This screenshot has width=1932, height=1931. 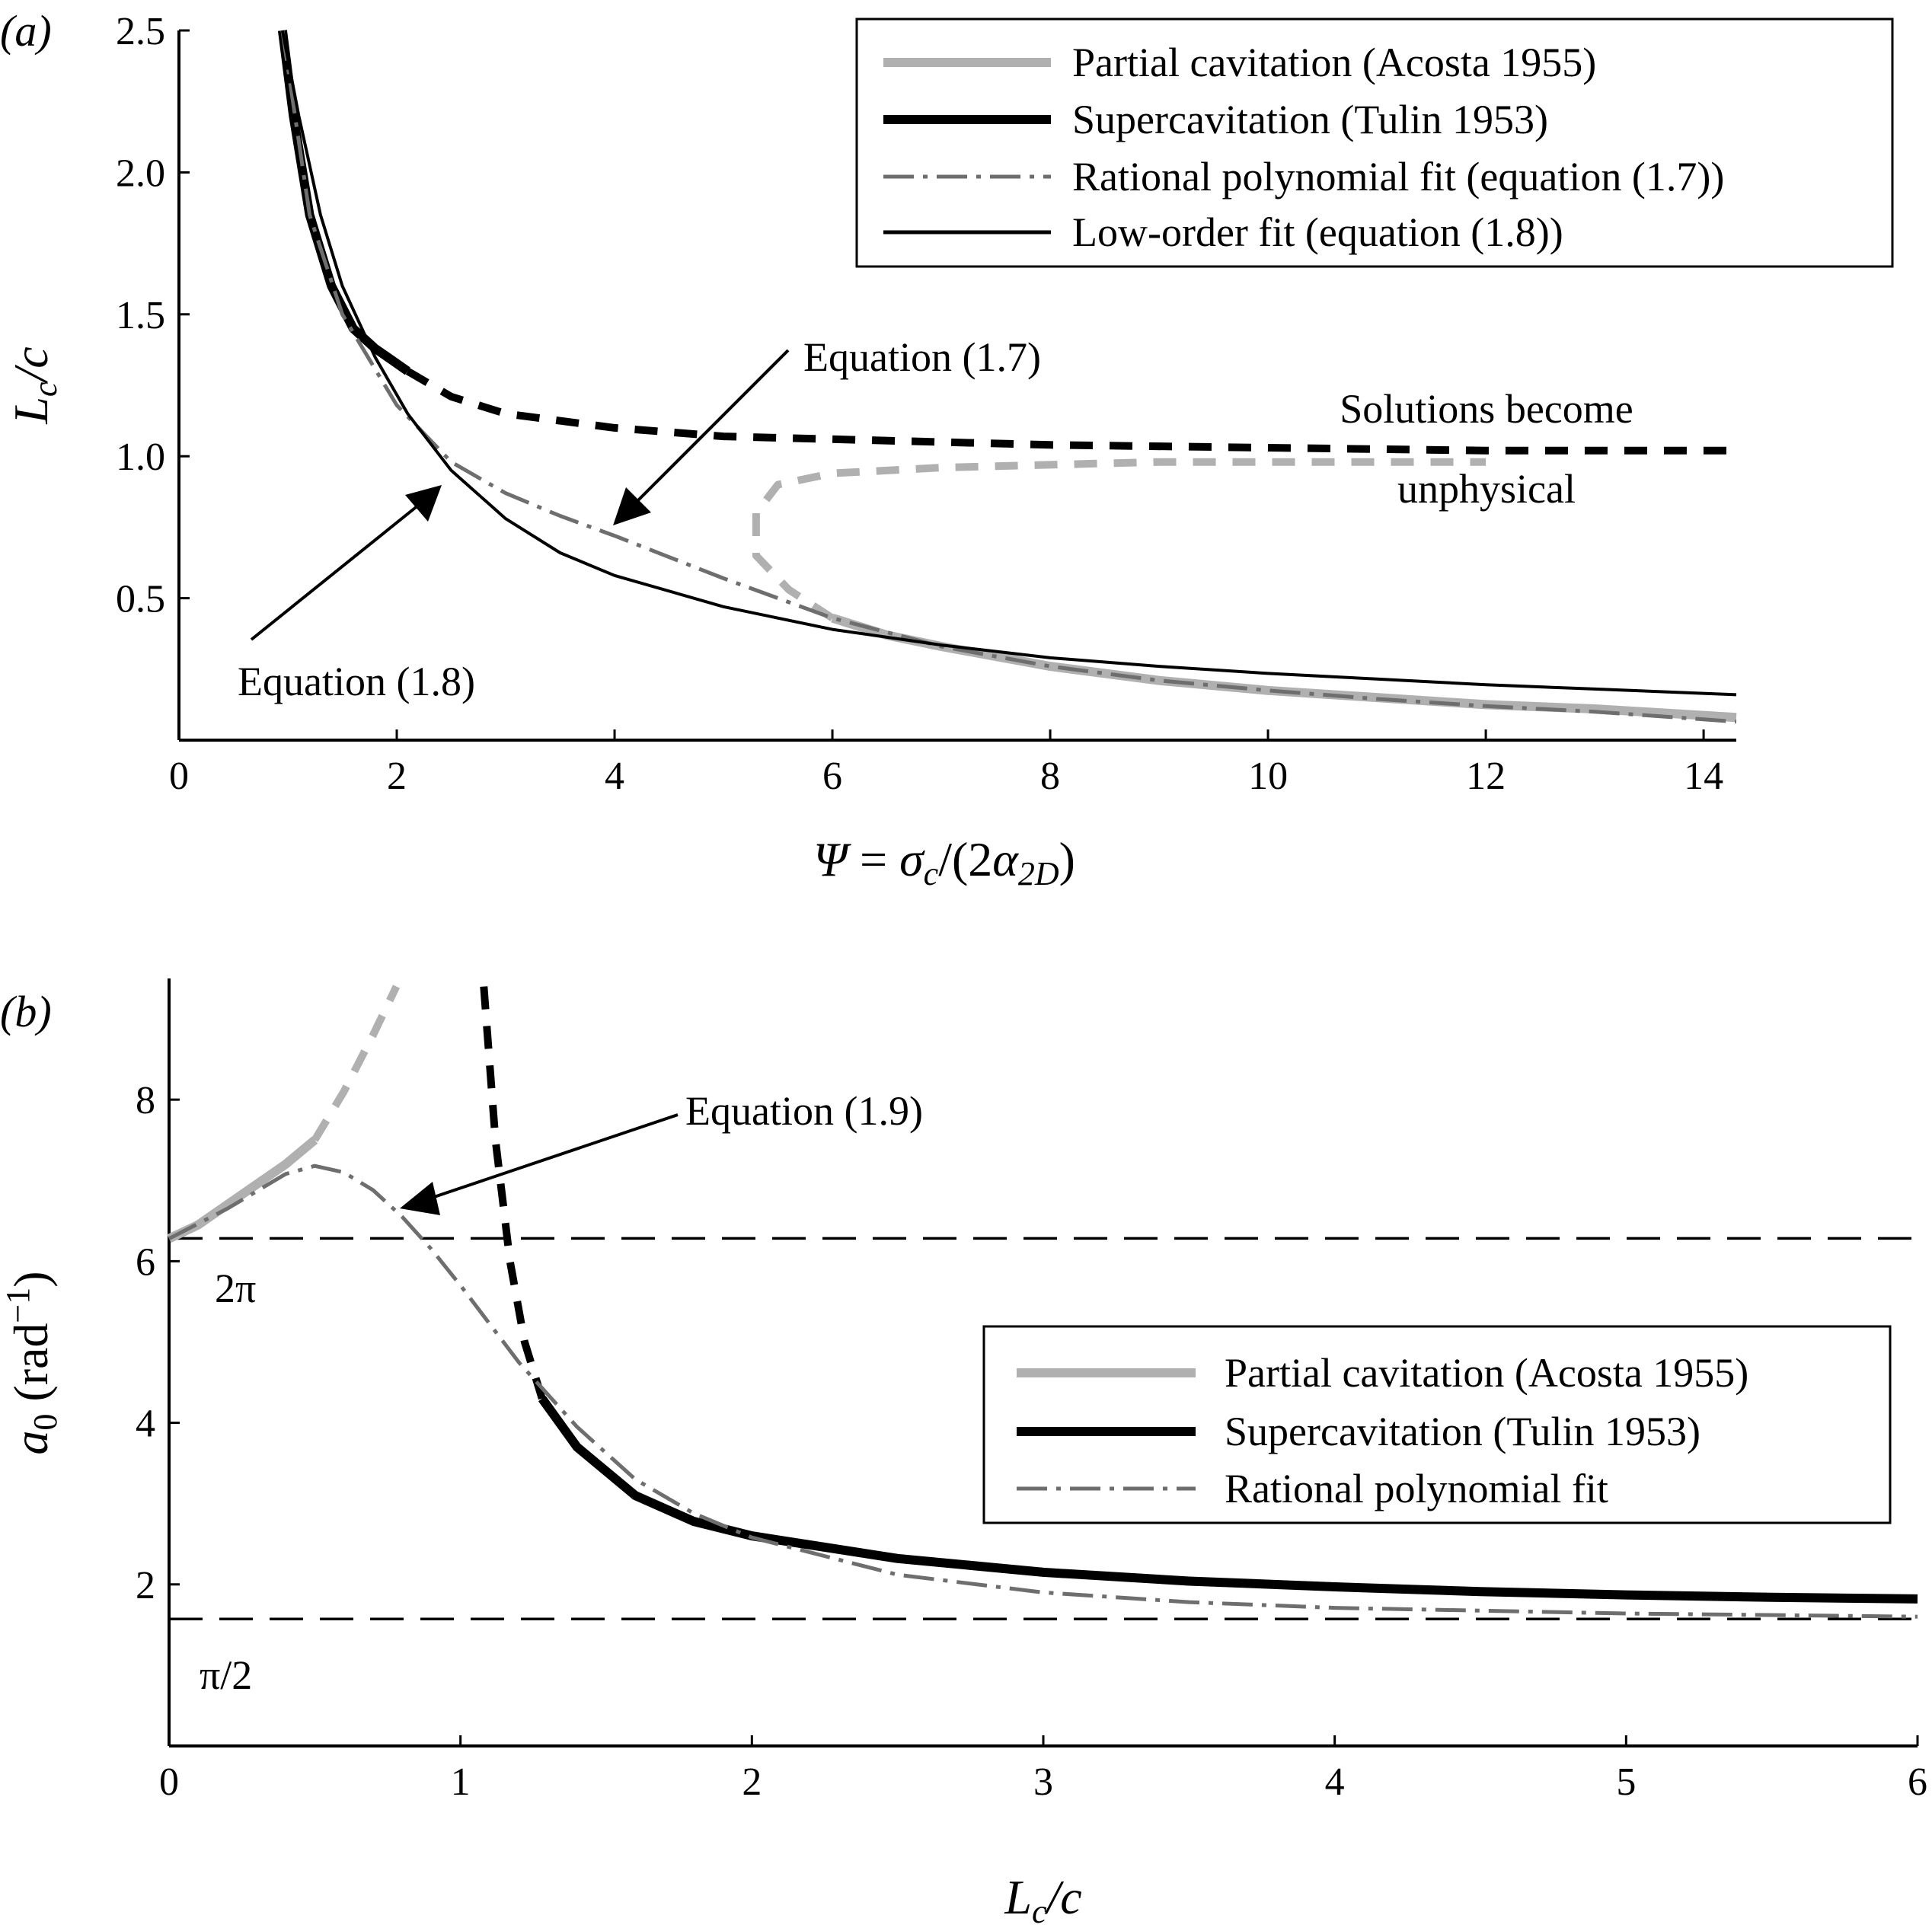 I want to click on panel-b-ylabel: a0 (rad−1), so click(x=32, y=1362).